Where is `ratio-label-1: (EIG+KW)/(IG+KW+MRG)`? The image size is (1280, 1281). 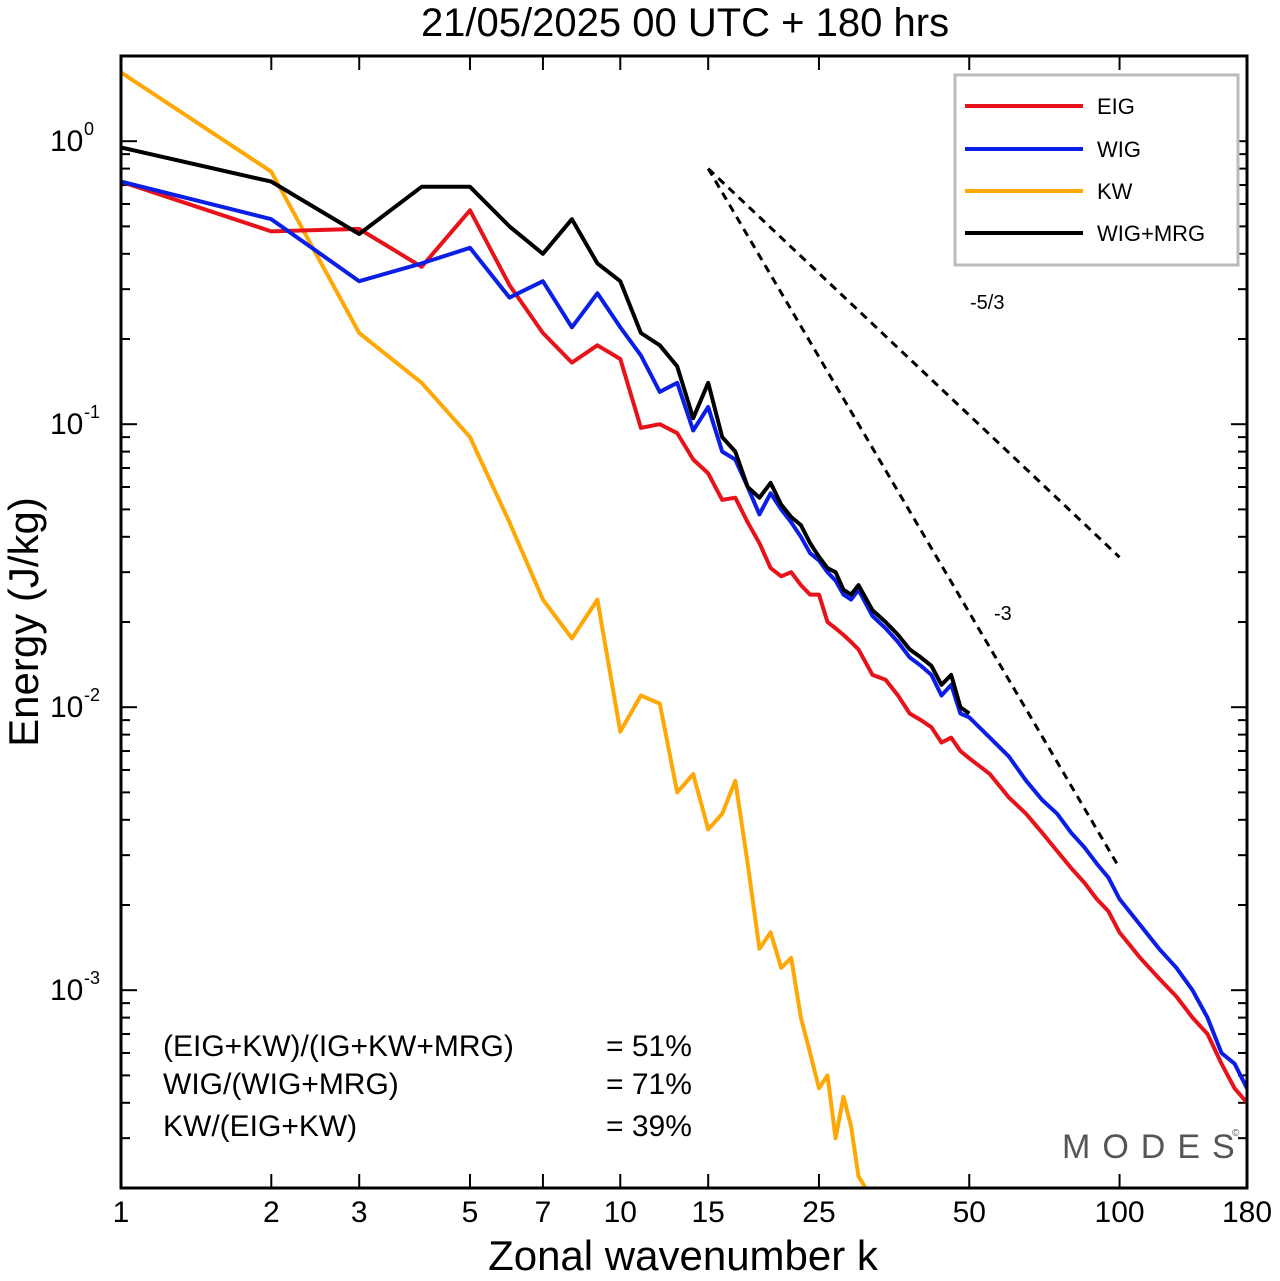
ratio-label-1: (EIG+KW)/(IG+KW+MRG) is located at coordinates (338, 1046).